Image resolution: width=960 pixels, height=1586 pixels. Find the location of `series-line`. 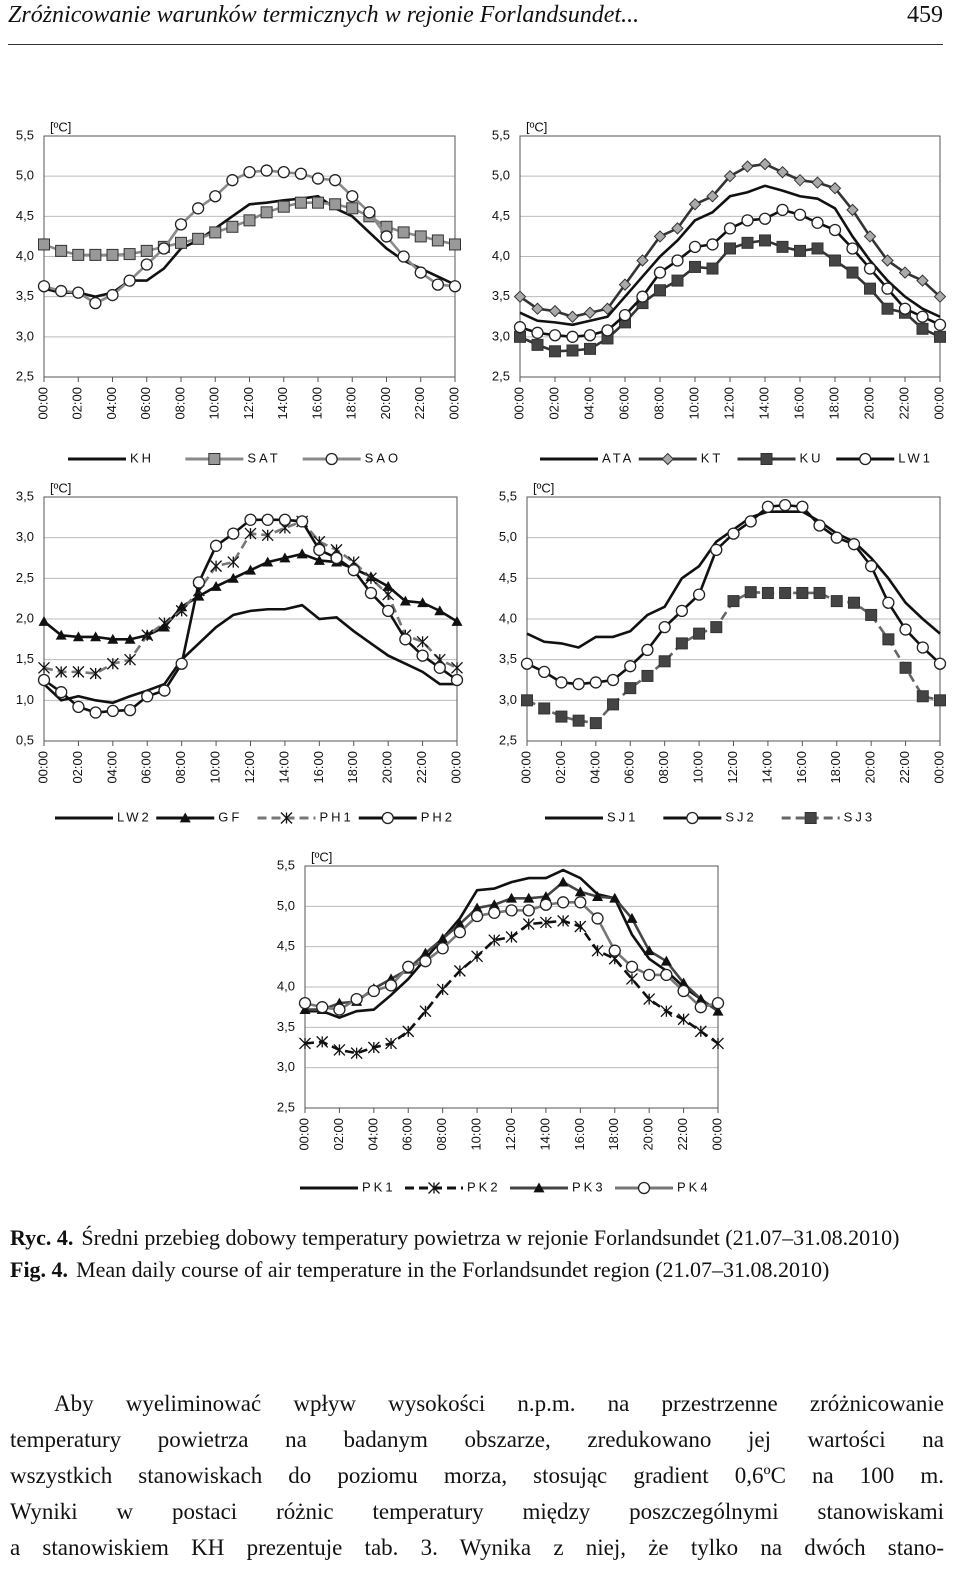

series-line is located at coordinates (249, 229).